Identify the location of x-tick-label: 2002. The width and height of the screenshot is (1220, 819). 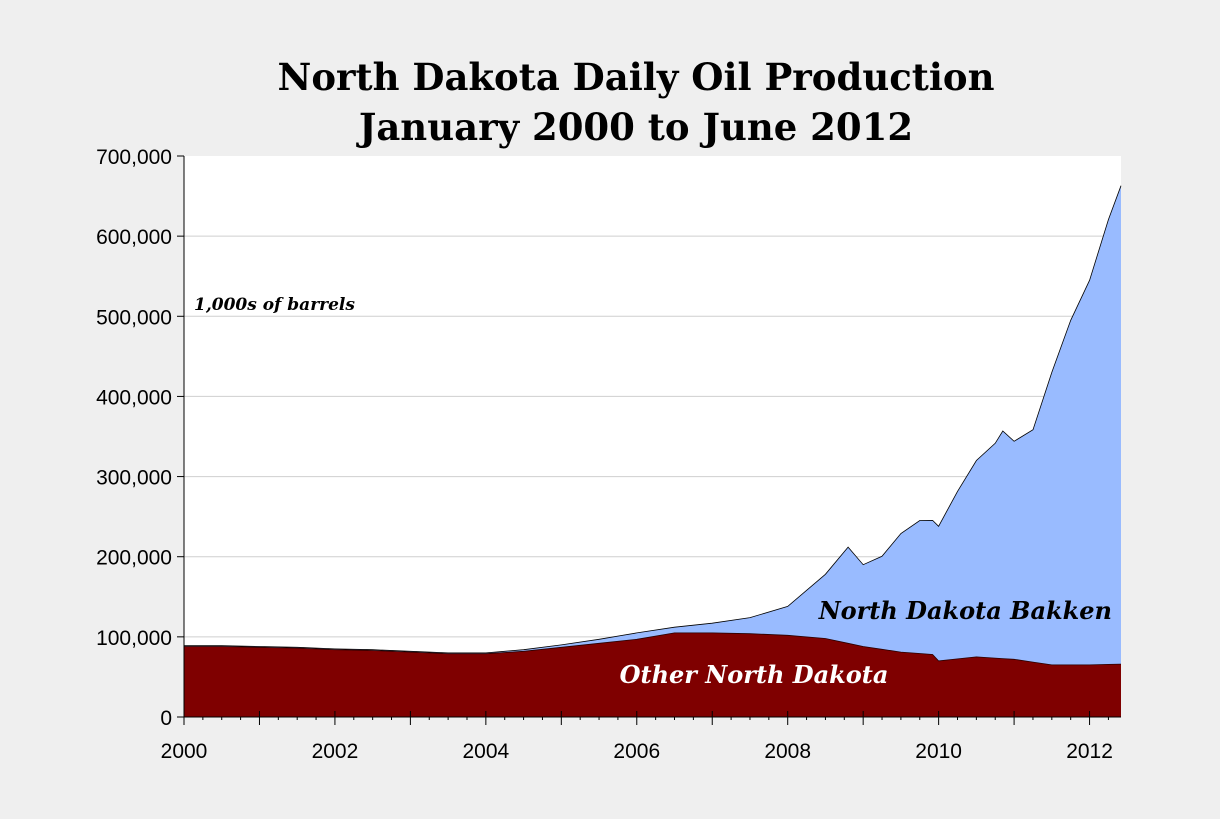
(335, 751).